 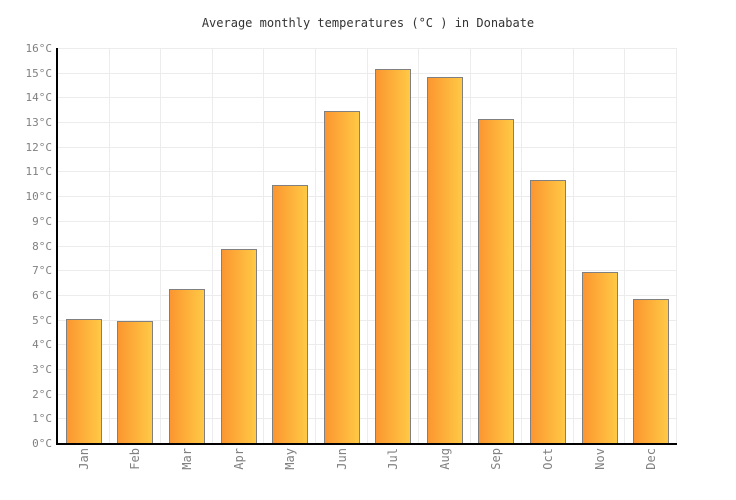 What do you see at coordinates (42, 345) in the screenshot?
I see `y-tick-label: 4°C` at bounding box center [42, 345].